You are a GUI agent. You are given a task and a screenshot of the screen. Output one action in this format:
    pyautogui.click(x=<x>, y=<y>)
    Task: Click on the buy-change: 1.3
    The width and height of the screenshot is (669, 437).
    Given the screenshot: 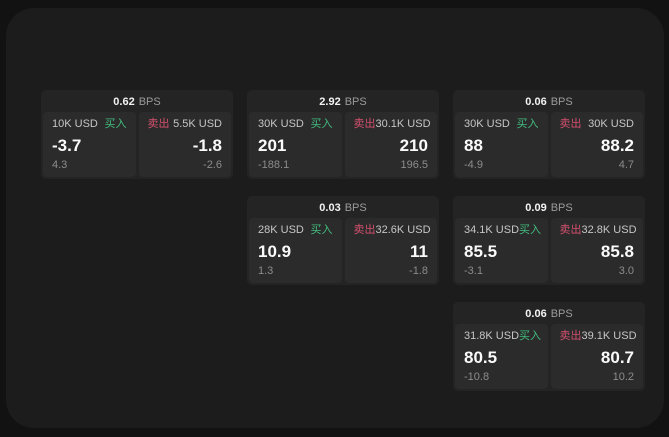 What is the action you would take?
    pyautogui.click(x=266, y=271)
    